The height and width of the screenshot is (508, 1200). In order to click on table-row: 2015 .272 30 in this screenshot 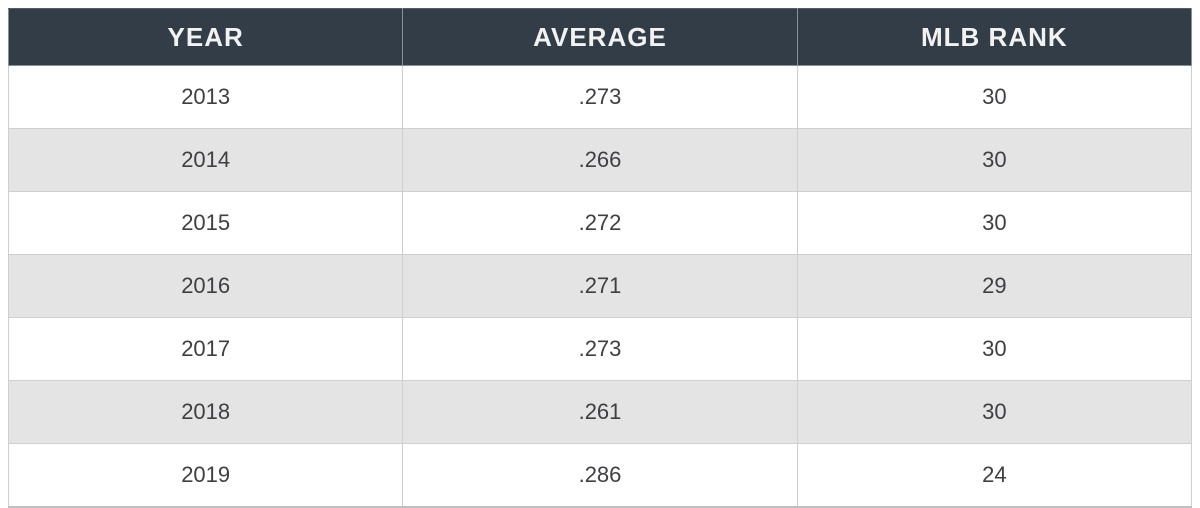, I will do `click(600, 223)`.